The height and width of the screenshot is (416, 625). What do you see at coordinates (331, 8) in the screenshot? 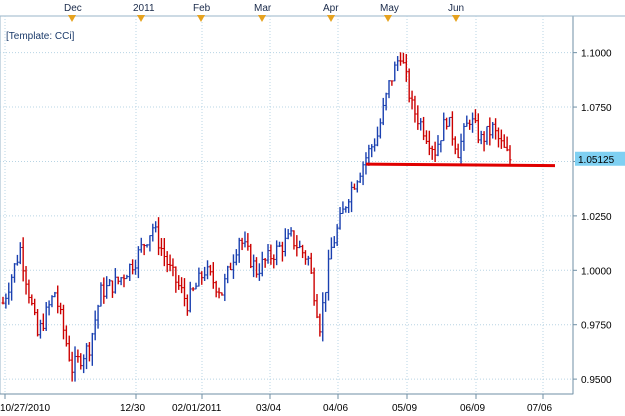
I see `month-marker-label: Apr` at bounding box center [331, 8].